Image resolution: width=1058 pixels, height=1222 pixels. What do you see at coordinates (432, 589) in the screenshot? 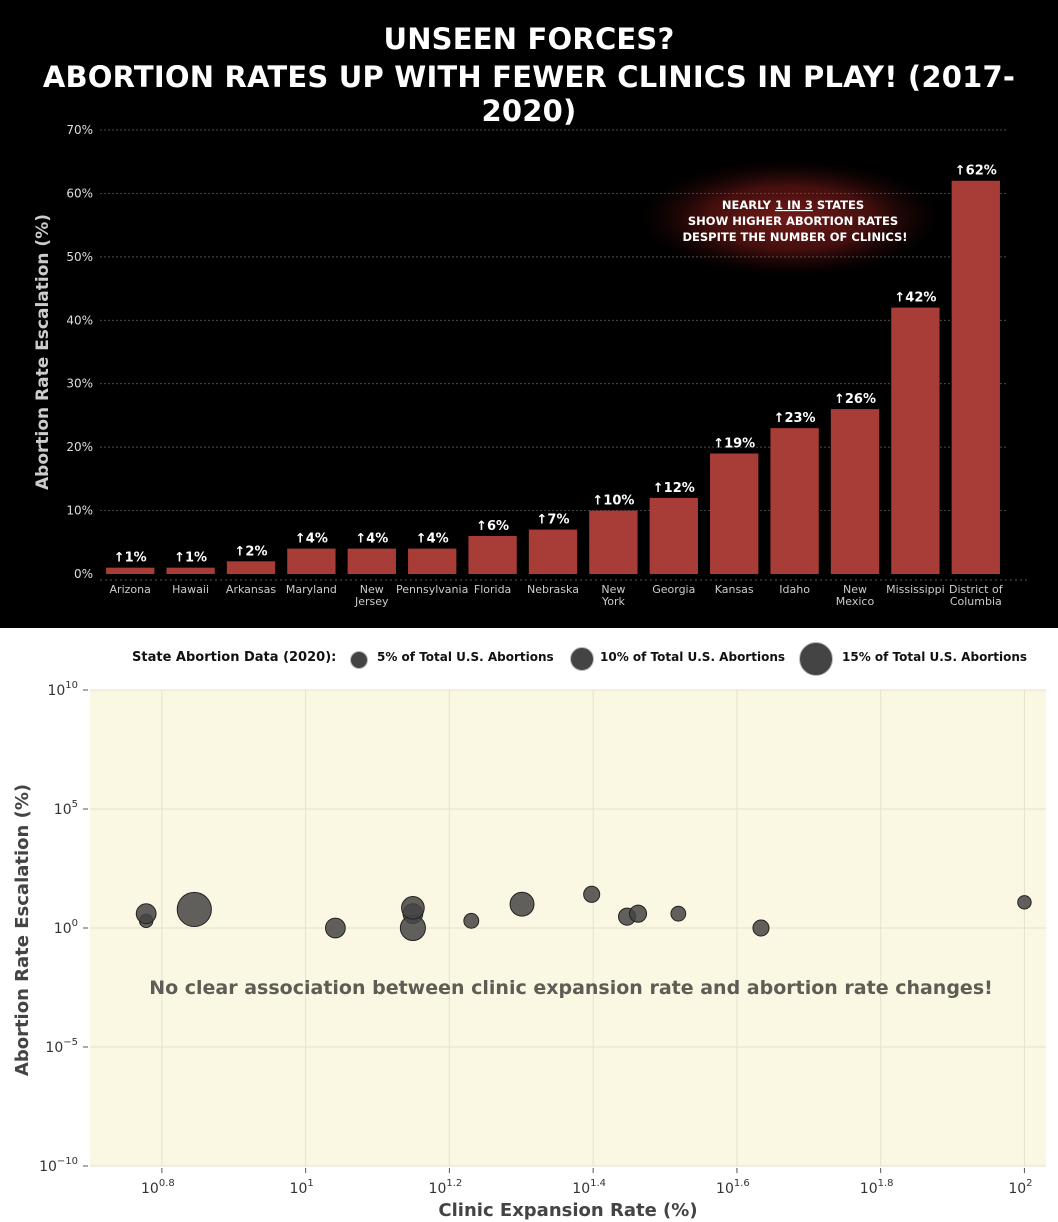
I see `x-tick-label: Pennsylvania` at bounding box center [432, 589].